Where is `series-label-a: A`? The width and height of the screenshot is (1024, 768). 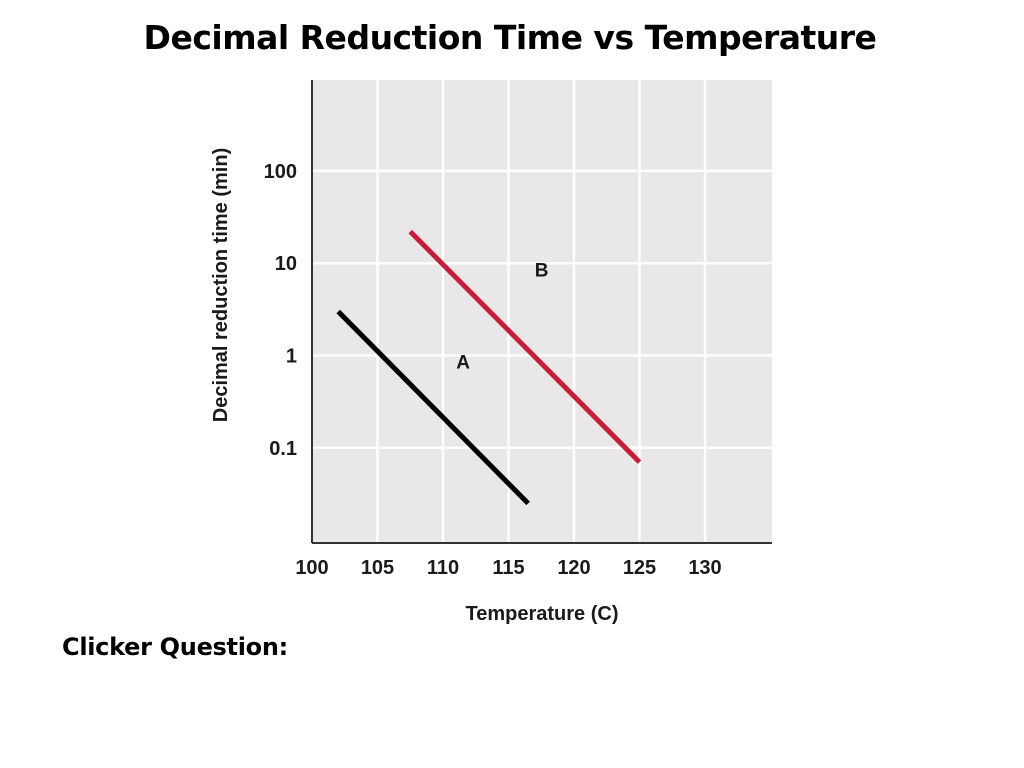 series-label-a: A is located at coordinates (463, 363).